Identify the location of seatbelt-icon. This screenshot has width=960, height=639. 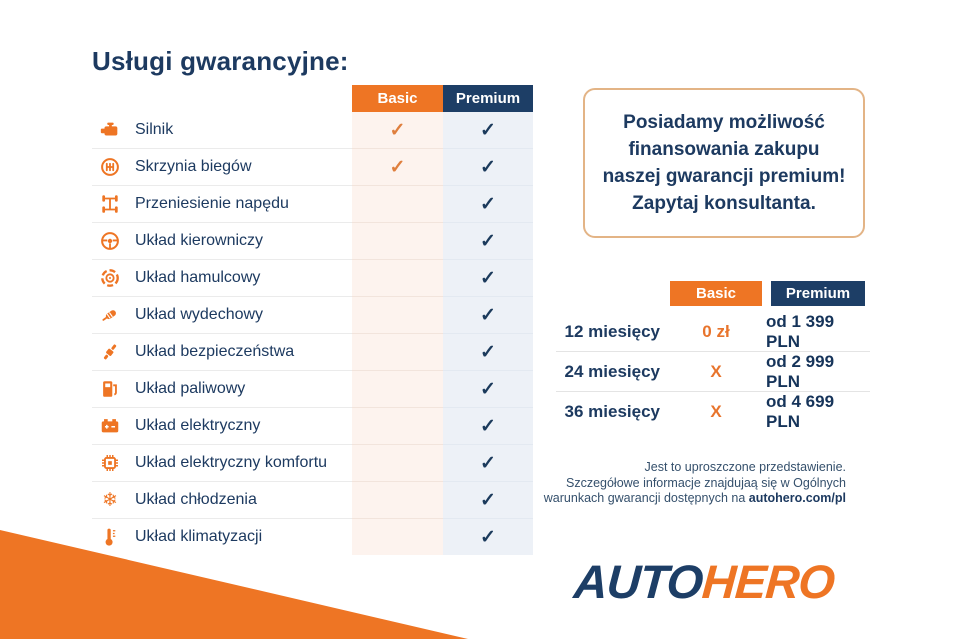
(110, 352).